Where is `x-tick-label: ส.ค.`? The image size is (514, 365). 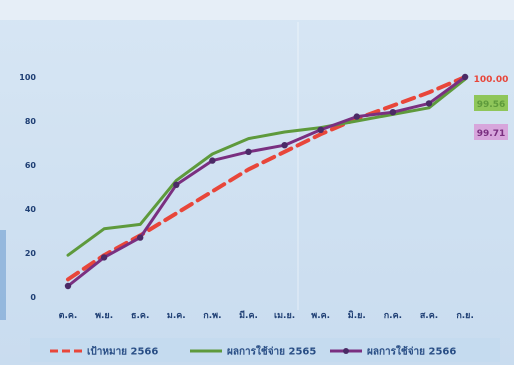 x-tick-label: ส.ค. is located at coordinates (429, 316).